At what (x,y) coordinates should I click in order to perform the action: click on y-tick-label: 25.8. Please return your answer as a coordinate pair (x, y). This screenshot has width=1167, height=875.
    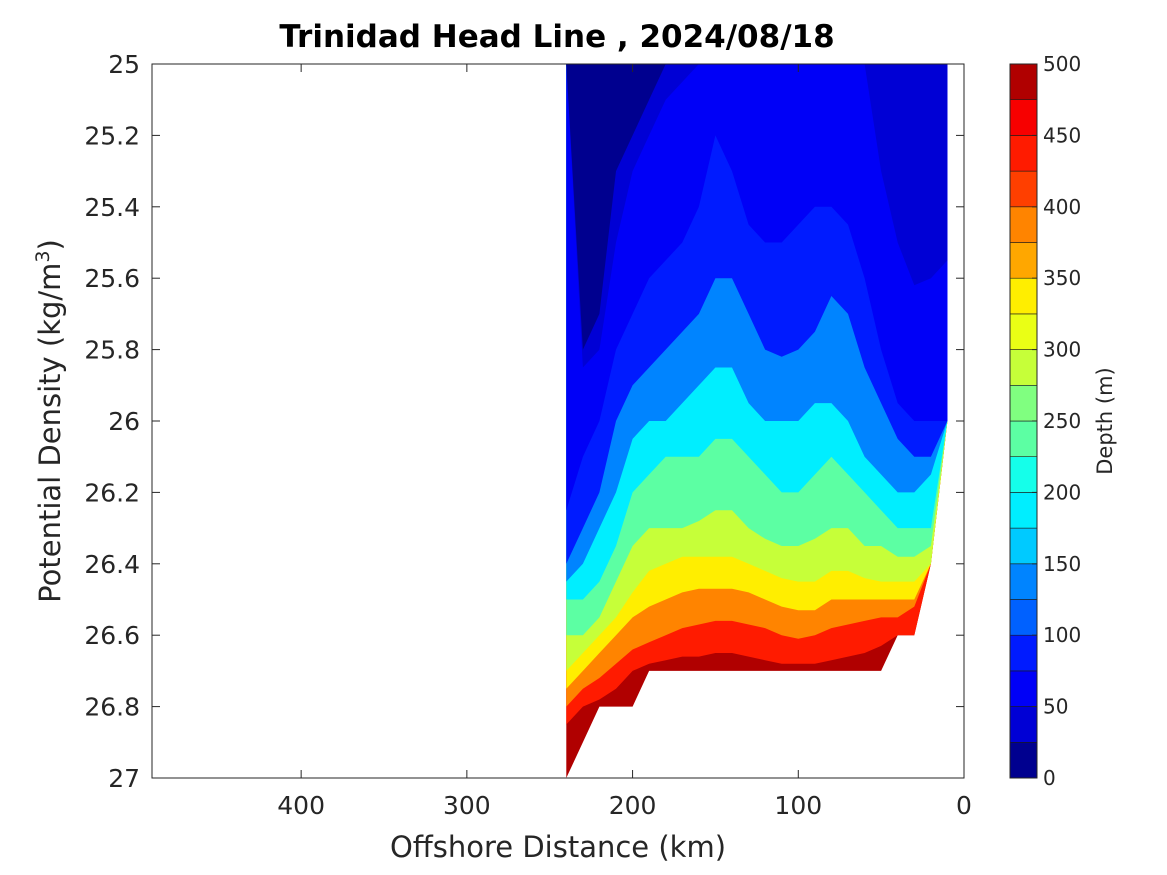
    Looking at the image, I should click on (112, 350).